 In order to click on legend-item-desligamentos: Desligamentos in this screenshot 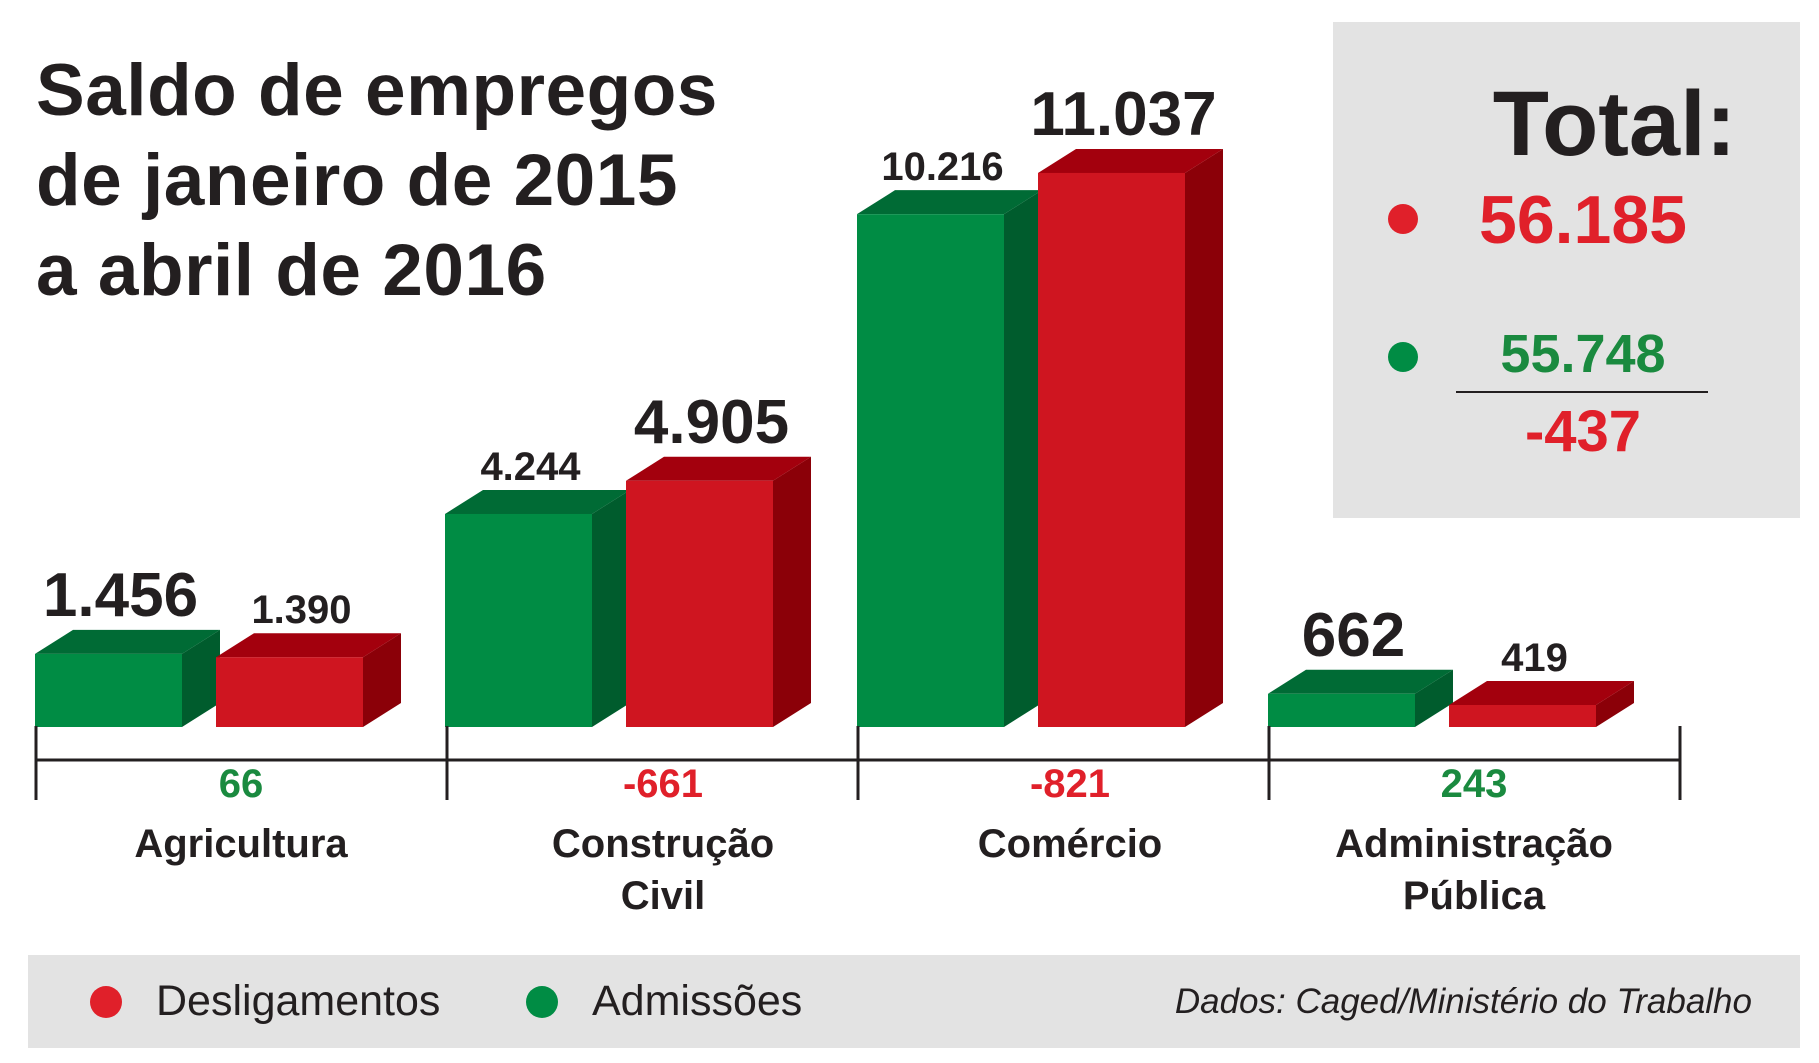, I will do `click(265, 1001)`.